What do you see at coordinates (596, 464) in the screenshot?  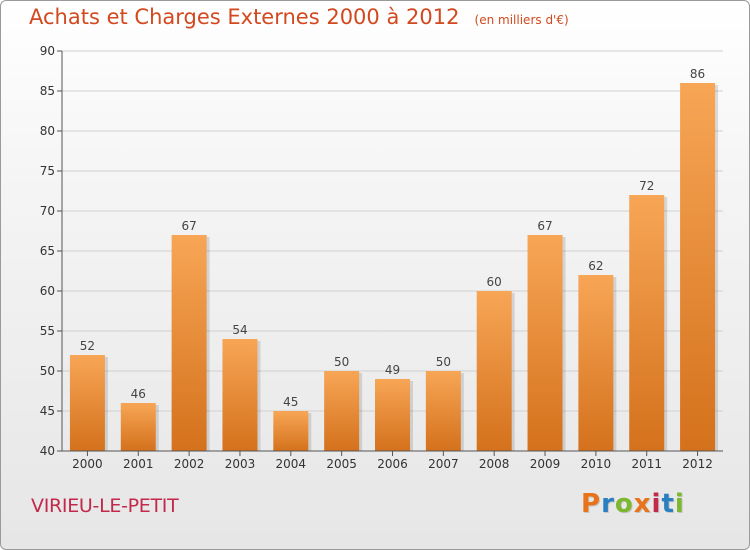 I see `x-tick-label: 2010` at bounding box center [596, 464].